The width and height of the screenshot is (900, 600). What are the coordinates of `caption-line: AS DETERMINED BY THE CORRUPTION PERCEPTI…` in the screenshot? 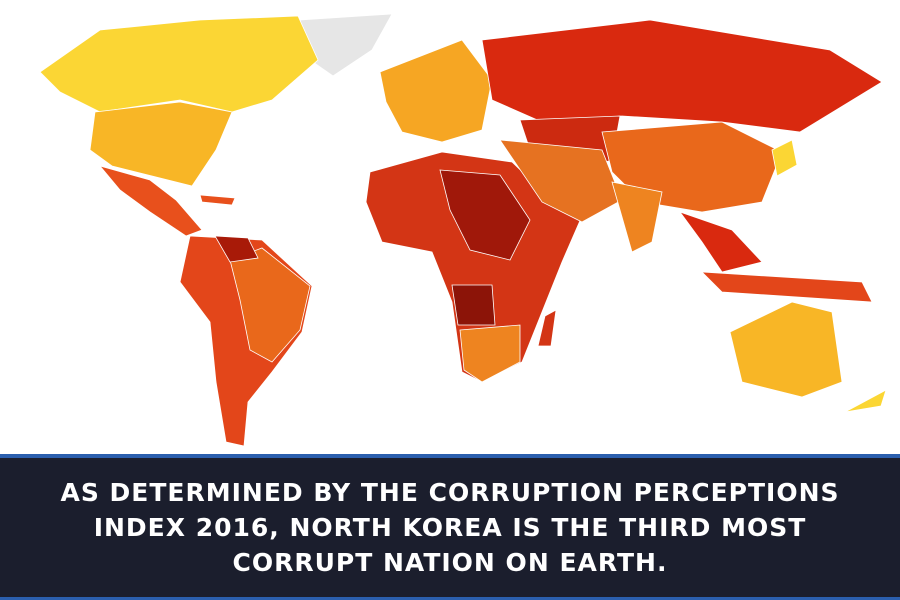 It's located at (450, 492).